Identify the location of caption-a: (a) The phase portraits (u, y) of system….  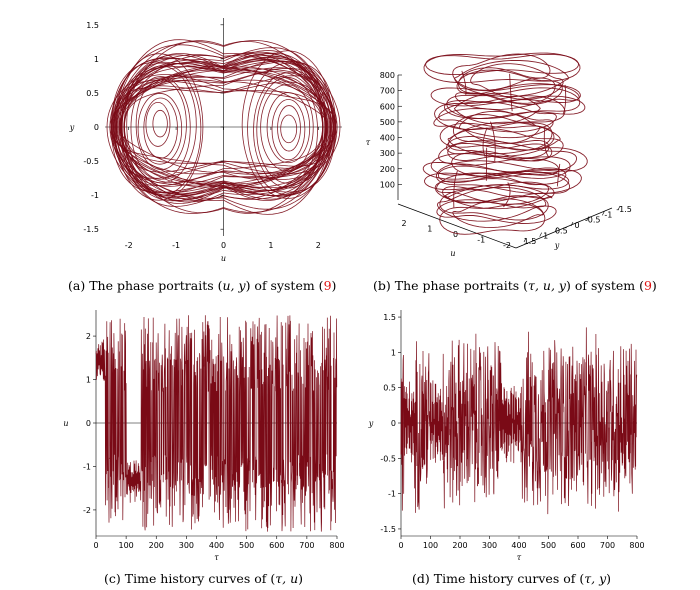
(202, 285).